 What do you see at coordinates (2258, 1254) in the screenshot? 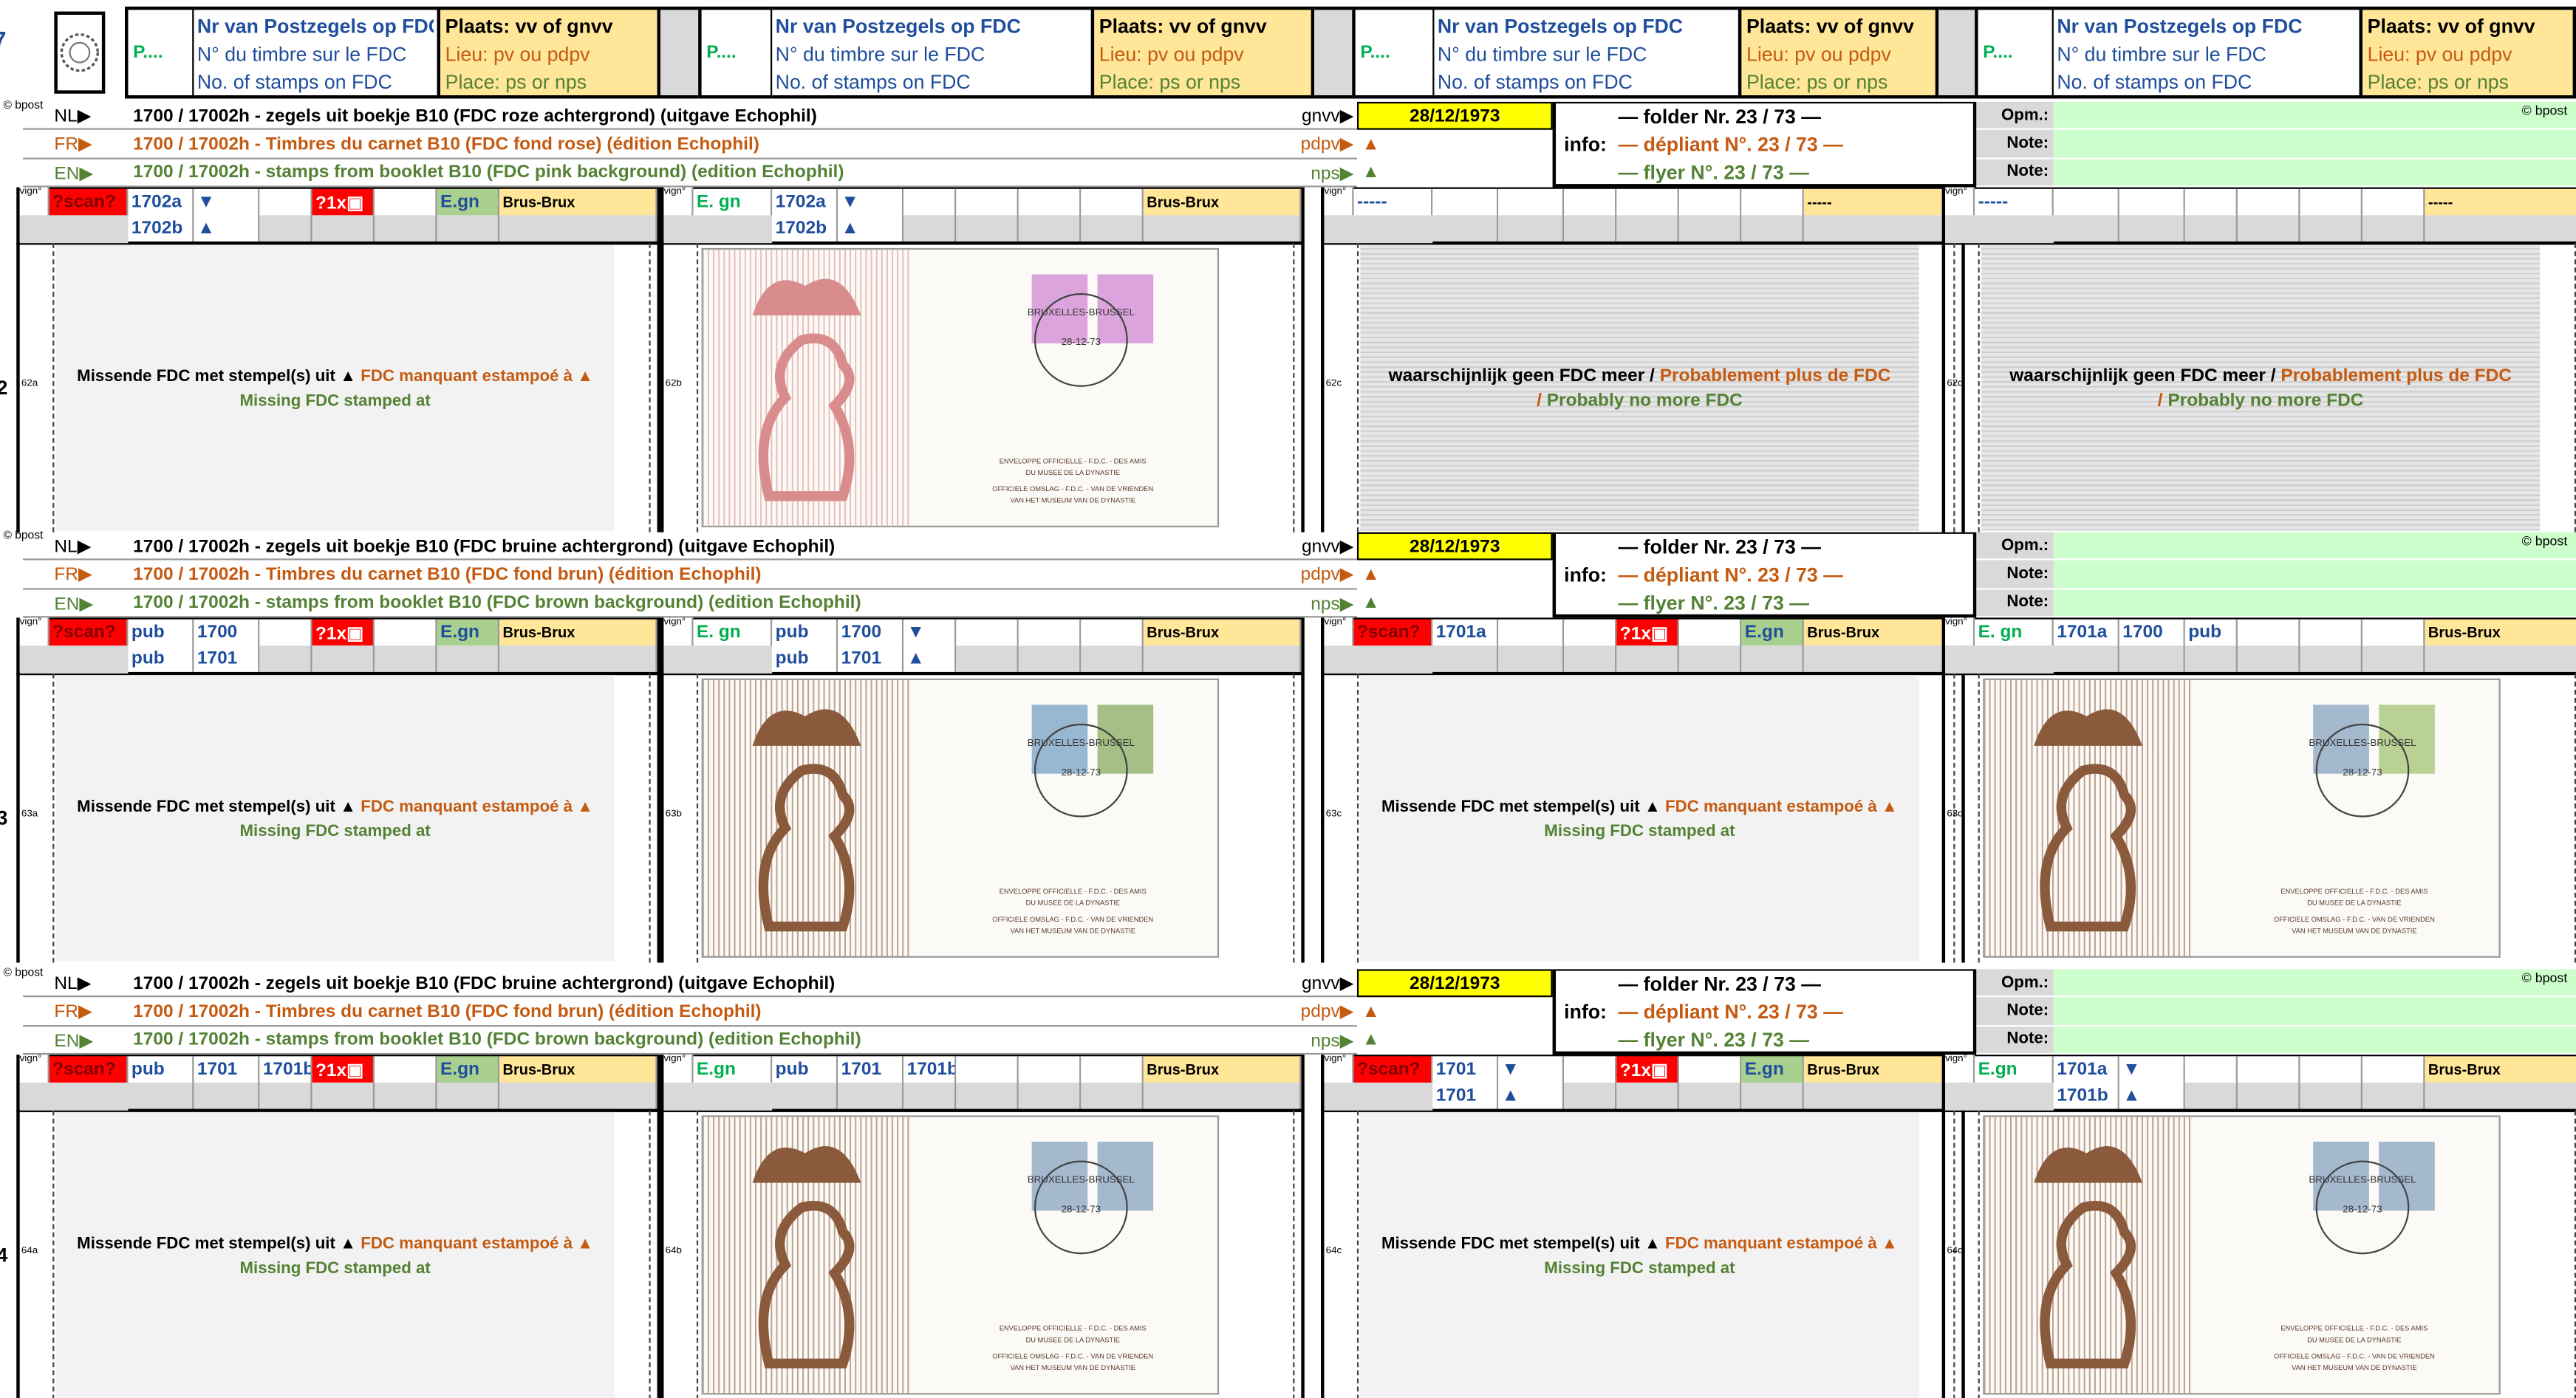
I see `panel-frame` at bounding box center [2258, 1254].